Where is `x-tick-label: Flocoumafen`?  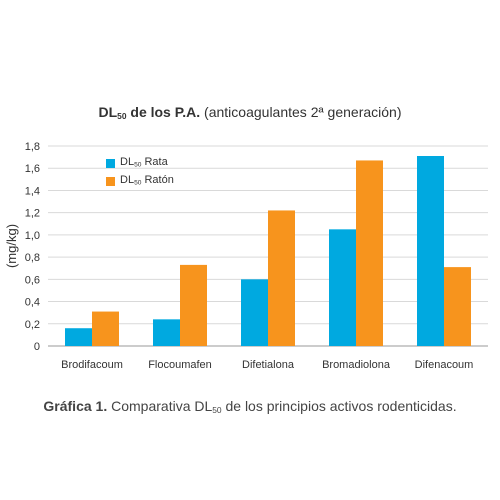 x-tick-label: Flocoumafen is located at coordinates (180, 365).